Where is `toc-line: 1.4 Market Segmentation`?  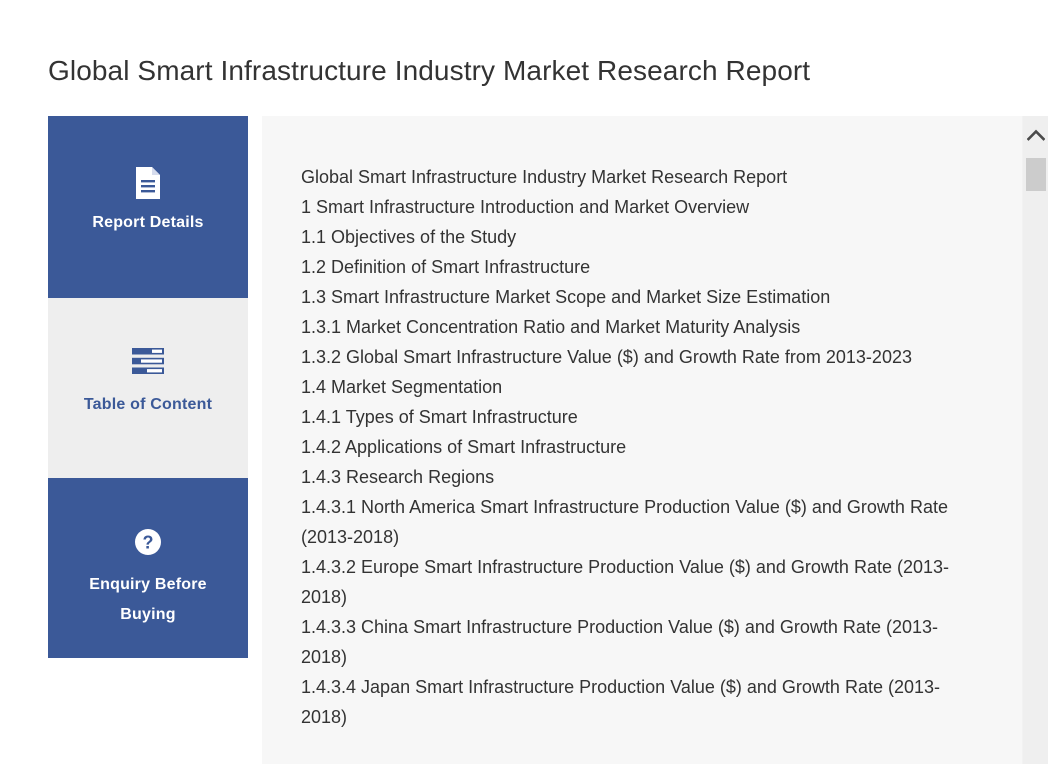
toc-line: 1.4 Market Segmentation is located at coordinates (402, 387).